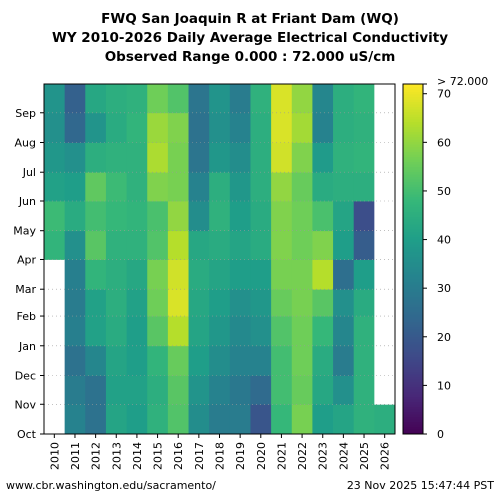  What do you see at coordinates (323, 187) in the screenshot?
I see `heatmap-cell-2023-Jun` at bounding box center [323, 187].